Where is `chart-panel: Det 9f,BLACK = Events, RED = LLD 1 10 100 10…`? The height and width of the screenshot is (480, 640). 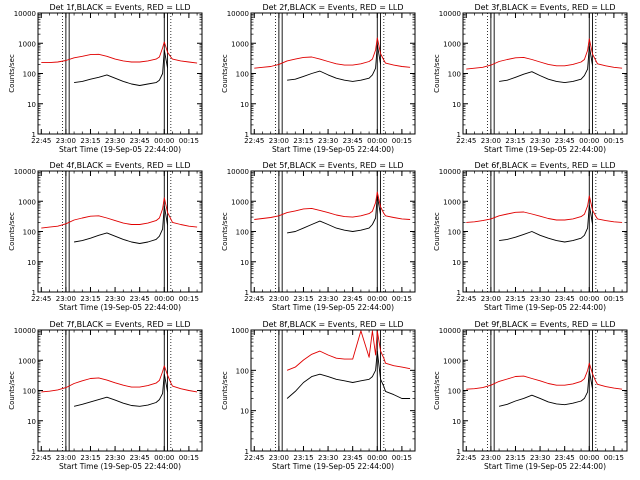 chart-panel: Det 9f,BLACK = Events, RED = LLD 1 10 100 10… is located at coordinates (530, 395).